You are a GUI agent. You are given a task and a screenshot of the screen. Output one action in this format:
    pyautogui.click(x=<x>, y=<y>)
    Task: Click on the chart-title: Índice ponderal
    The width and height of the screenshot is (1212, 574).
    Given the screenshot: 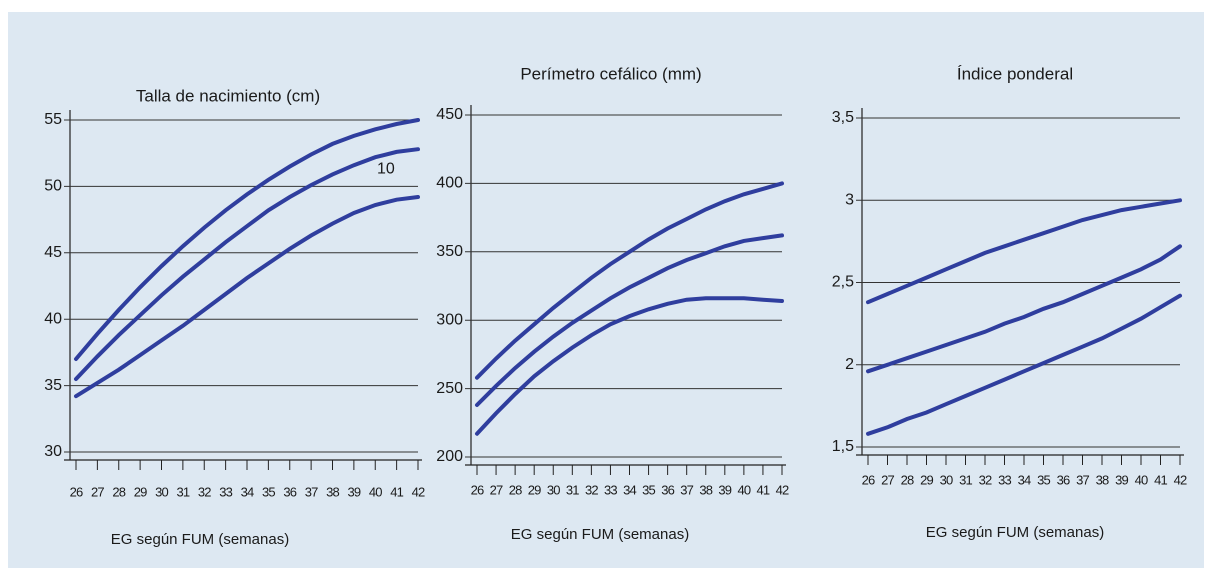 What is the action you would take?
    pyautogui.click(x=1015, y=73)
    